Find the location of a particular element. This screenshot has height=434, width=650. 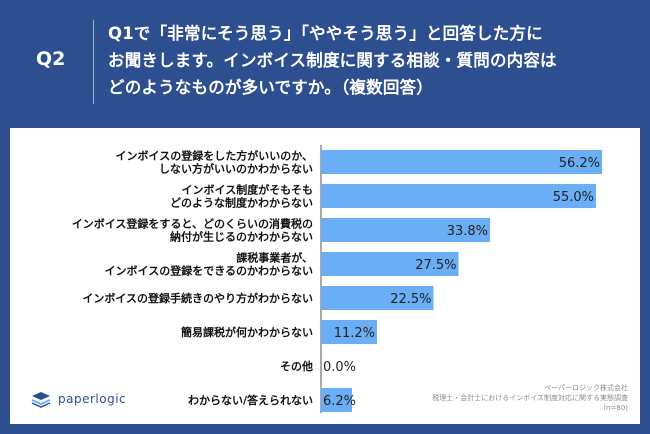

source-survey: 税理士・会計士におけるインボイス制度対応に関する実態調査 is located at coordinates (530, 398).